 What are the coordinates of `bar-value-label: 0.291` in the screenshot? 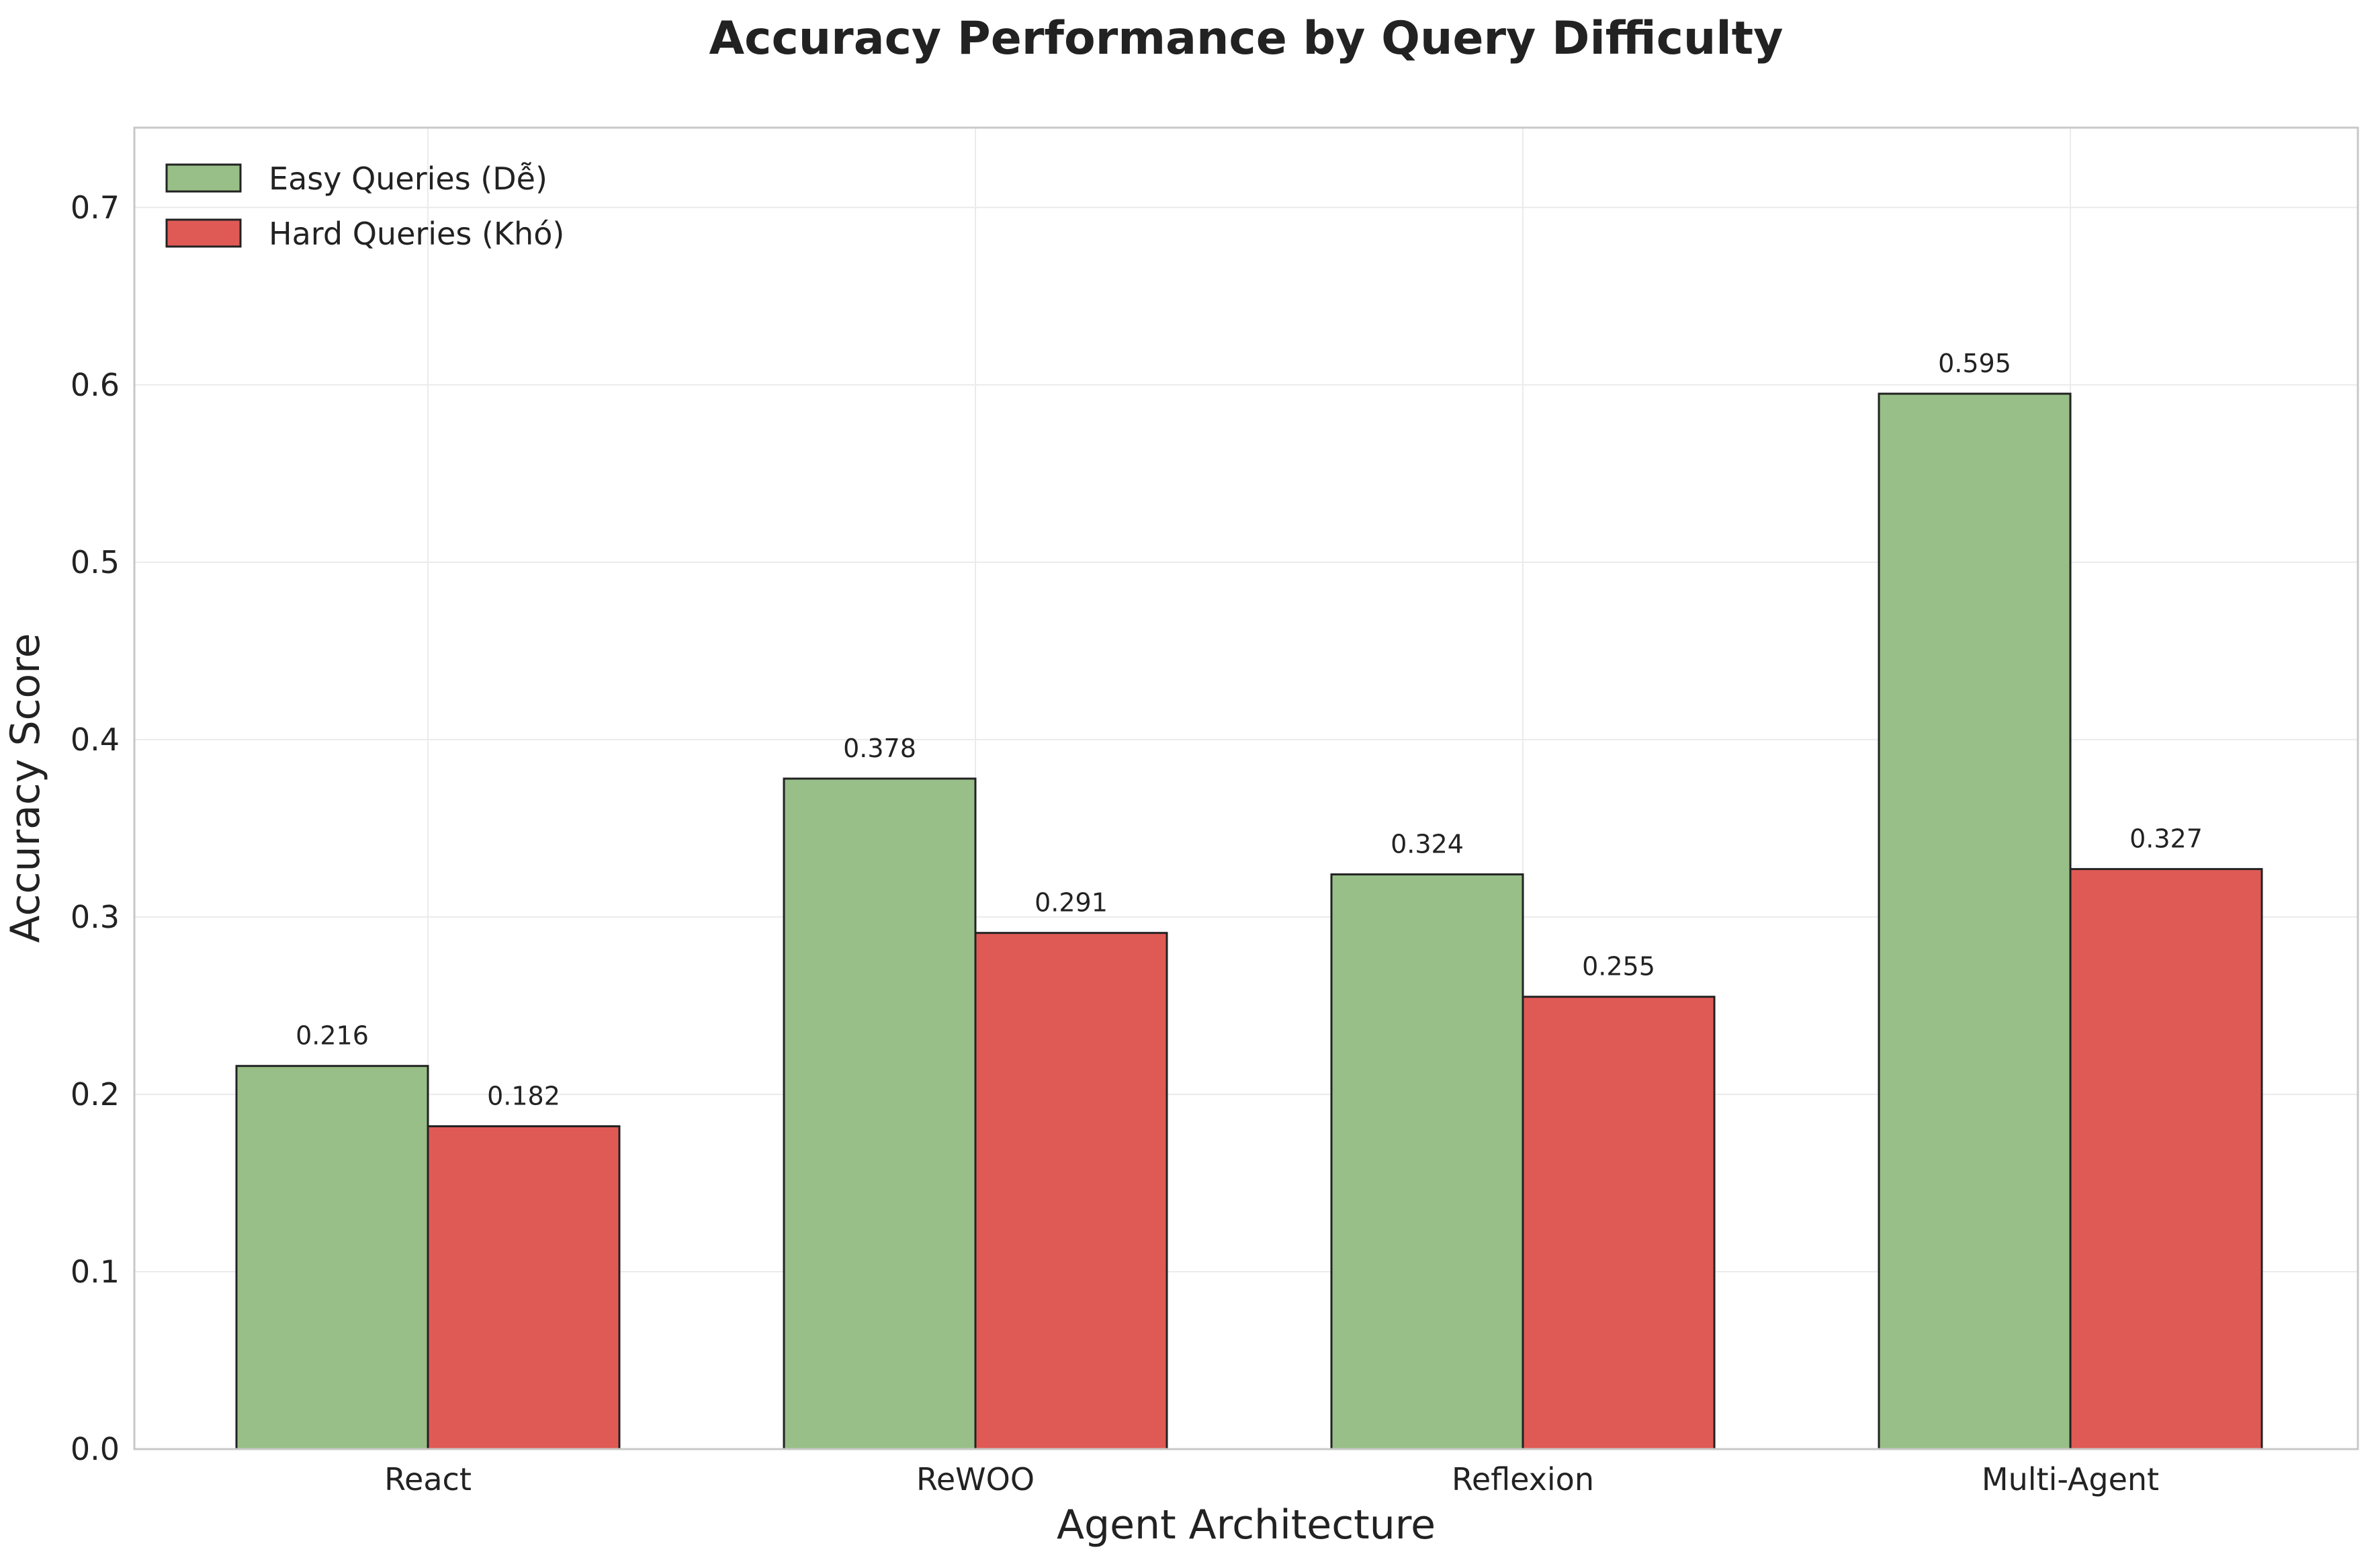 It's located at (1071, 903).